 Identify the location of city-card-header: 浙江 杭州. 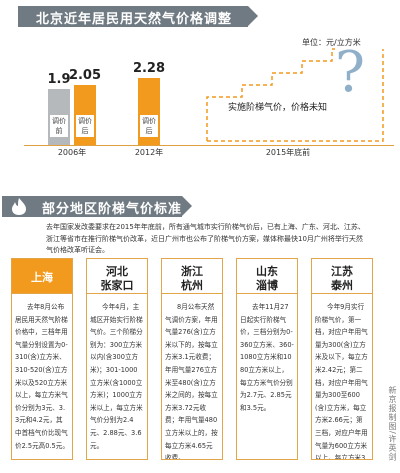
(192, 276).